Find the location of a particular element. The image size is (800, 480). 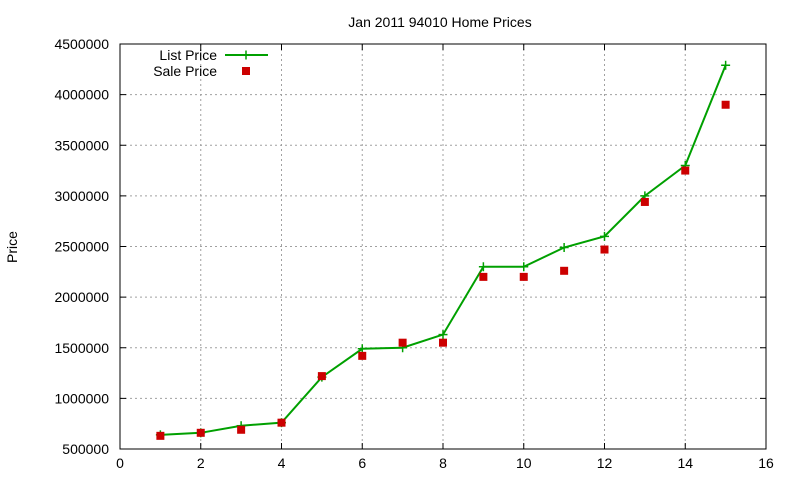

y-tick-label: 500000 is located at coordinates (85, 449).